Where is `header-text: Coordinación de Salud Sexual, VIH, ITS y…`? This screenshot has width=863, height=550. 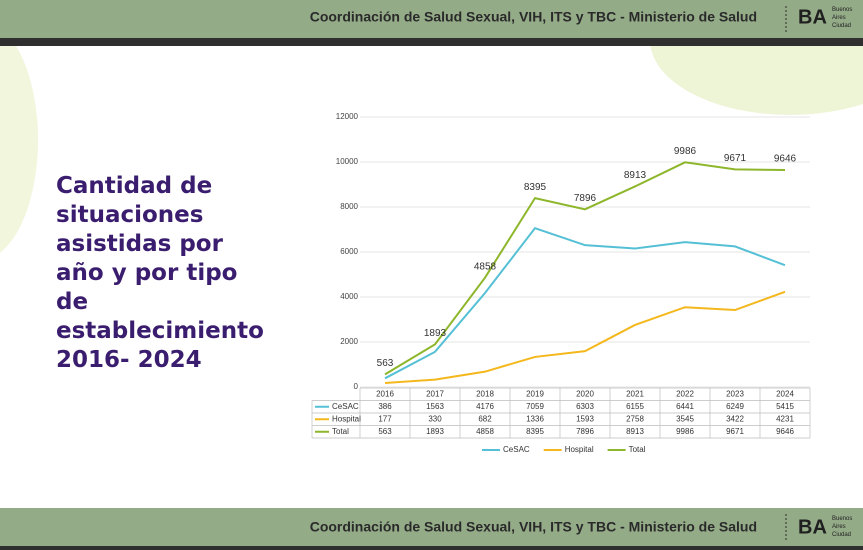
header-text: Coordinación de Salud Sexual, VIH, ITS y… is located at coordinates (533, 17).